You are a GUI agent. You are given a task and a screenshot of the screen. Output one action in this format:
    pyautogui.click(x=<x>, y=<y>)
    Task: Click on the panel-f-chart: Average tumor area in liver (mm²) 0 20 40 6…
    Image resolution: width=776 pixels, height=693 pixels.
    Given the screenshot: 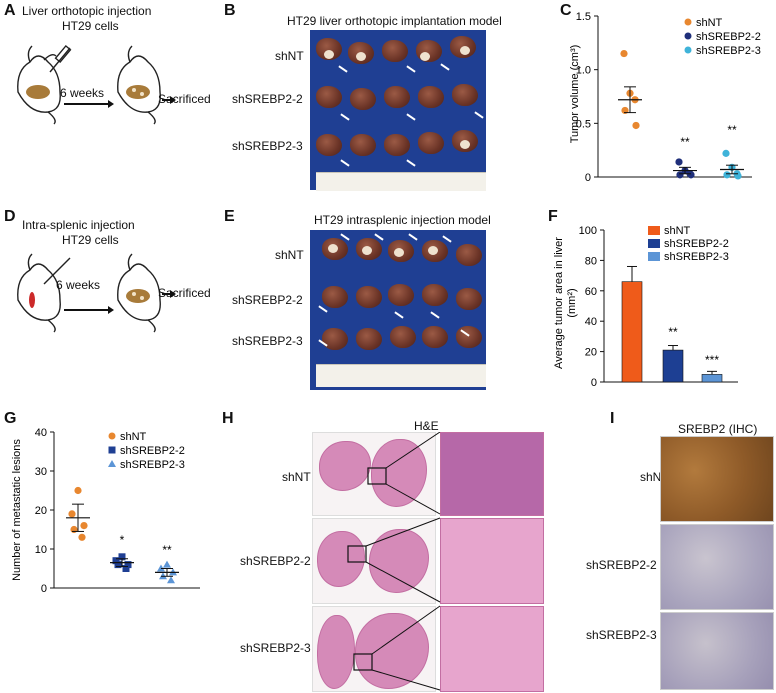 What is the action you would take?
    pyautogui.click(x=645, y=307)
    